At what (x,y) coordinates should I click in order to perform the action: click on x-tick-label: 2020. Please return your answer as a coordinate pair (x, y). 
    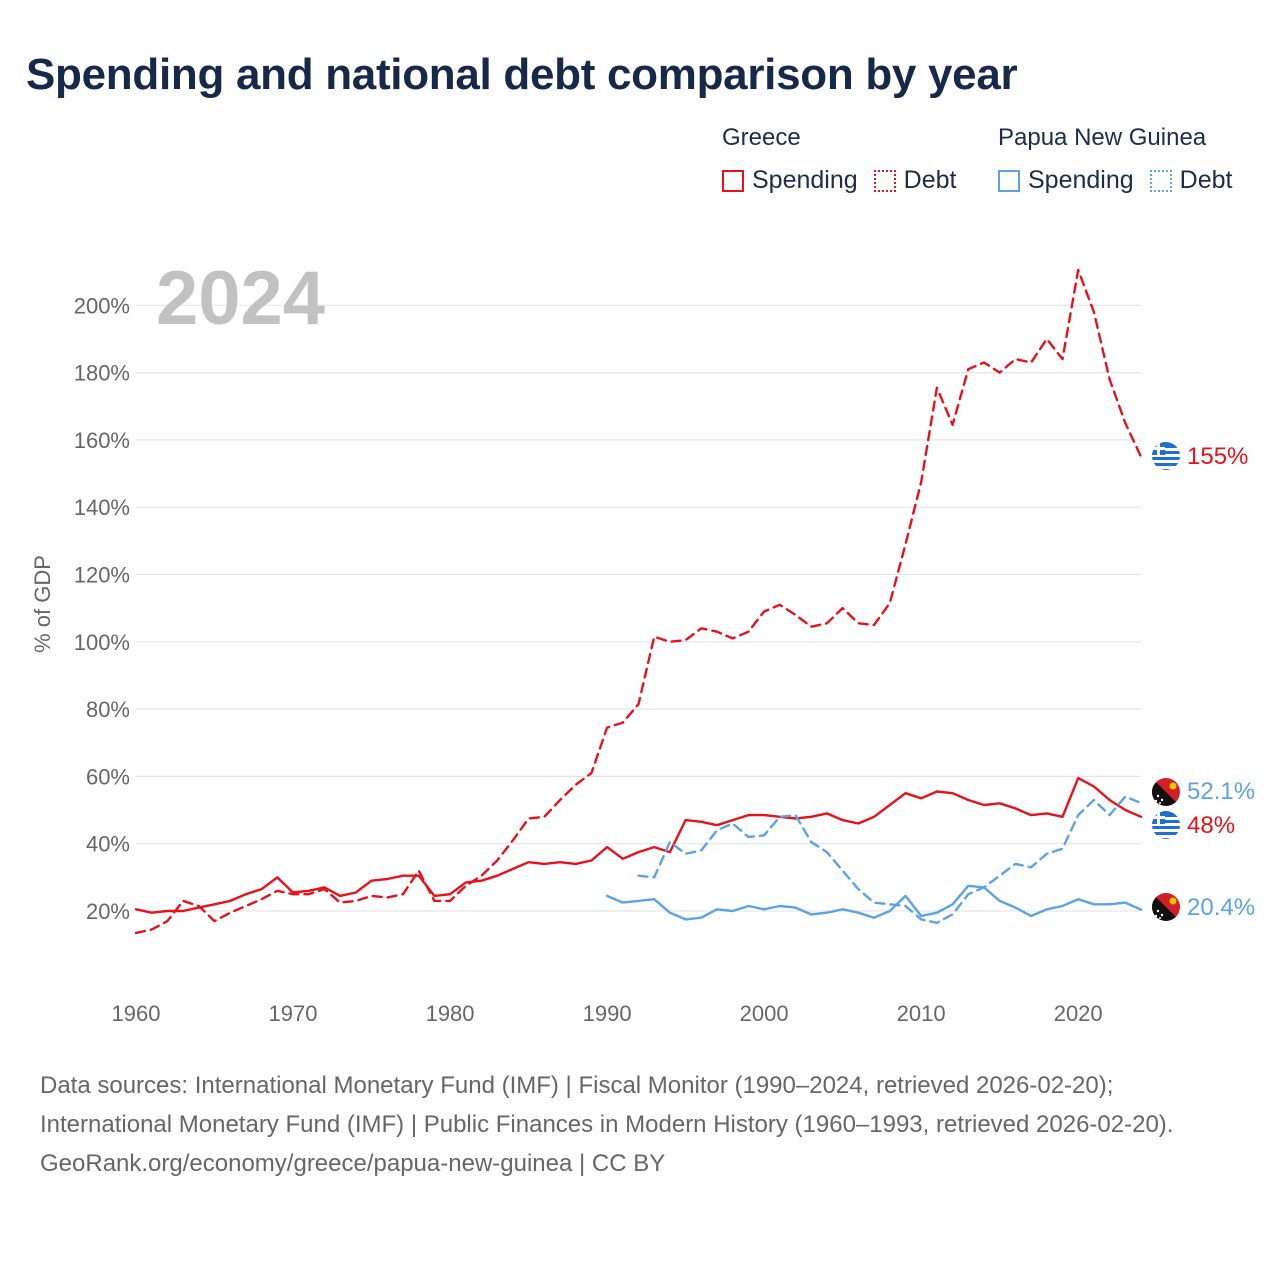
    Looking at the image, I should click on (1078, 1013).